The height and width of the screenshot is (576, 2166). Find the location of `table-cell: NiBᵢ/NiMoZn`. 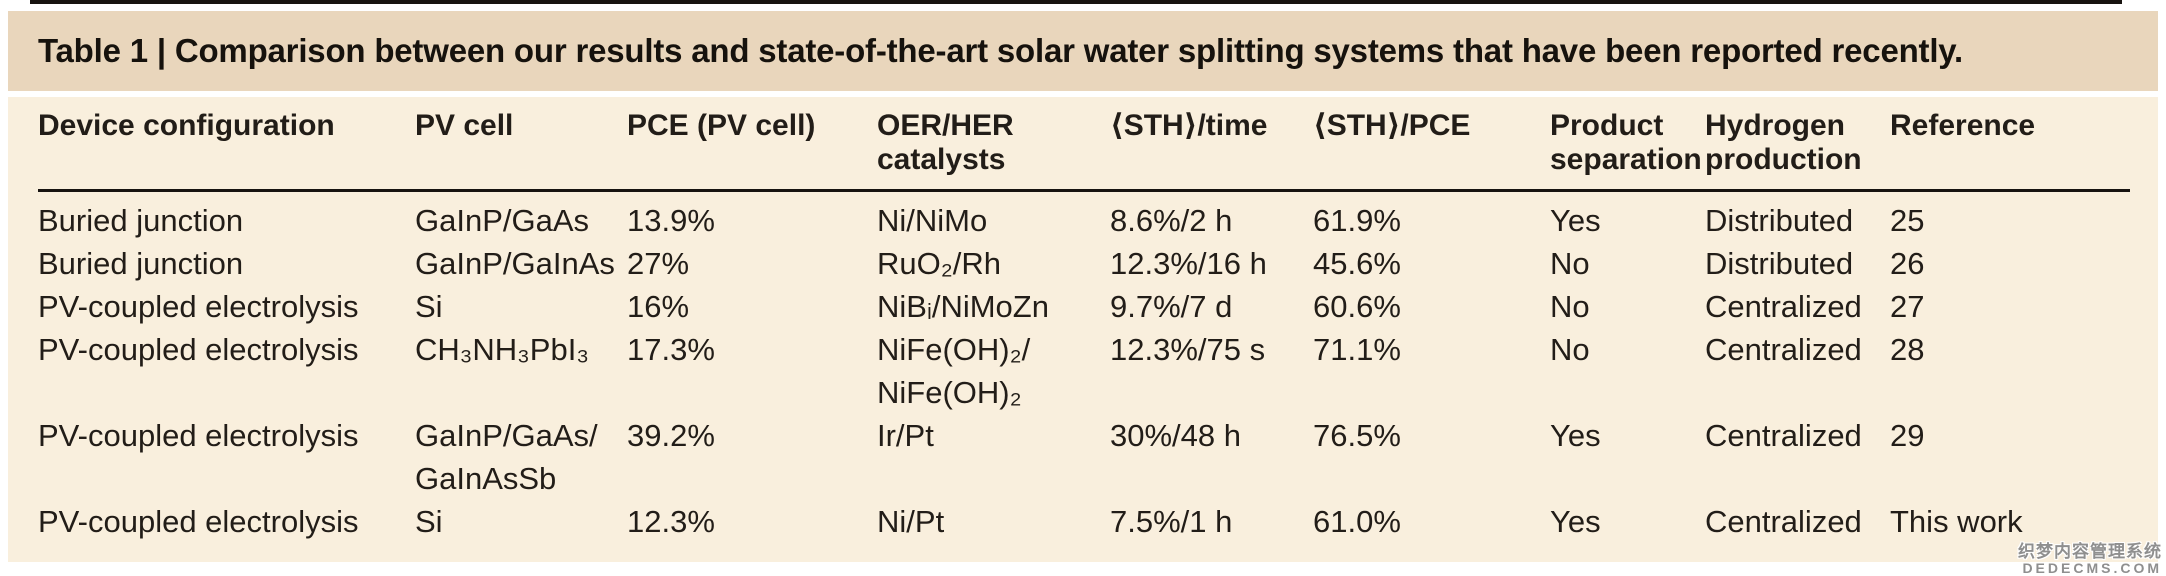

table-cell: NiBᵢ/NiMoZn is located at coordinates (963, 306).